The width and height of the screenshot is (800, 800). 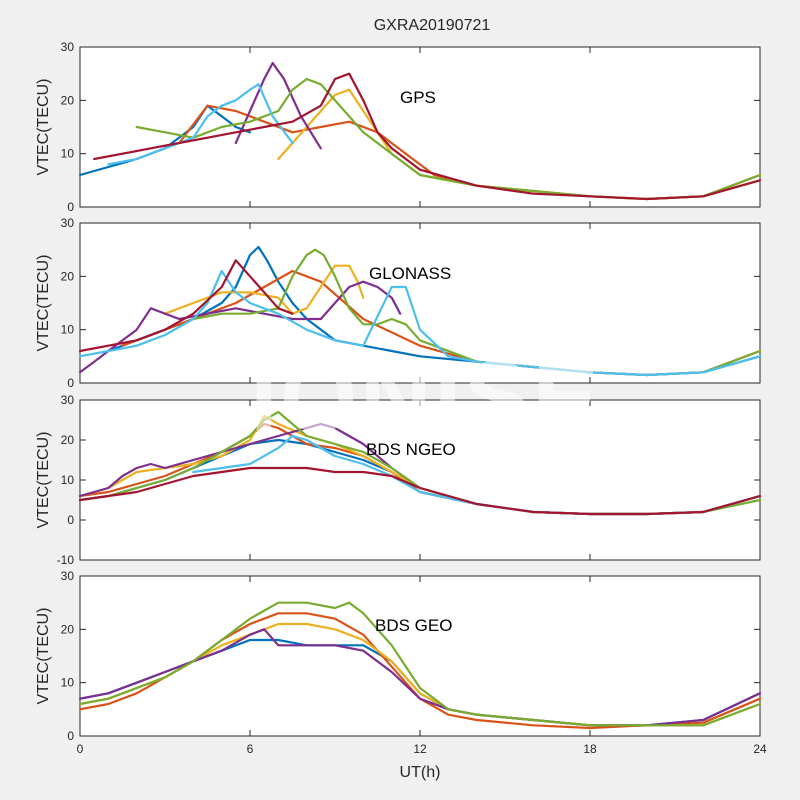 What do you see at coordinates (66, 560) in the screenshot?
I see `y-tick-label: -10` at bounding box center [66, 560].